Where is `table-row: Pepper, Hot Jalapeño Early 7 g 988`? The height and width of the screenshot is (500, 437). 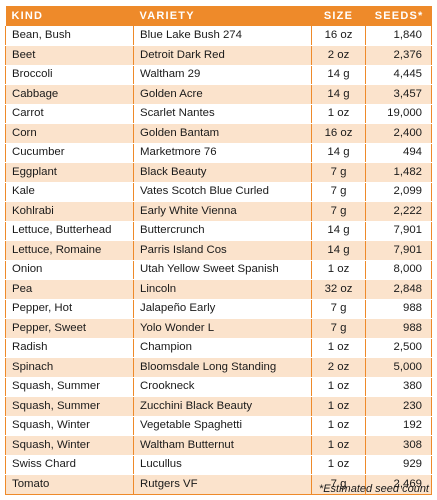
table-row: Pepper, Hot Jalapeño Early 7 g 988 is located at coordinates (218, 308).